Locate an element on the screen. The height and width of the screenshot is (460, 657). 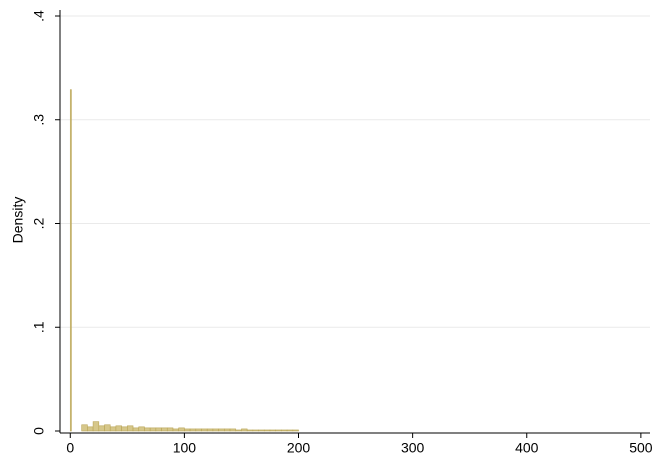
x-tick-label: 500 is located at coordinates (641, 448).